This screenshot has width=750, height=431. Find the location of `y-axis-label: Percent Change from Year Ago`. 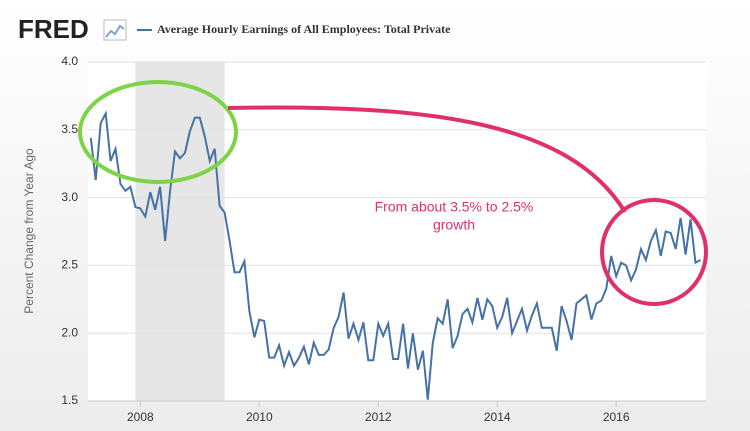

y-axis-label: Percent Change from Year Ago is located at coordinates (29, 231).